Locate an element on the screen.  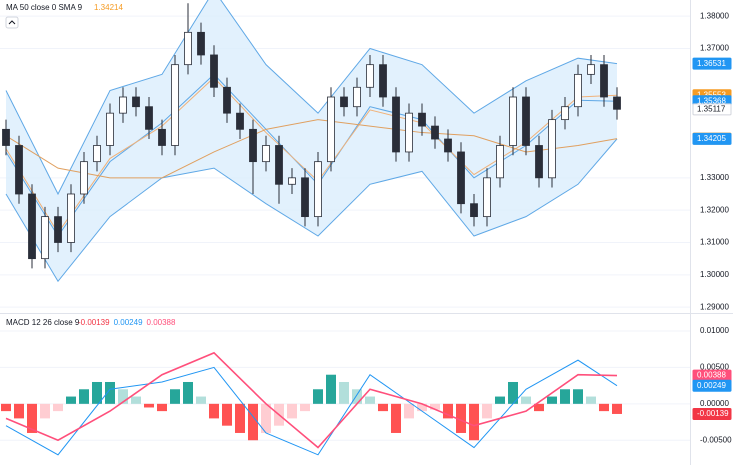
price-tag-label: 1.36531 is located at coordinates (711, 63).